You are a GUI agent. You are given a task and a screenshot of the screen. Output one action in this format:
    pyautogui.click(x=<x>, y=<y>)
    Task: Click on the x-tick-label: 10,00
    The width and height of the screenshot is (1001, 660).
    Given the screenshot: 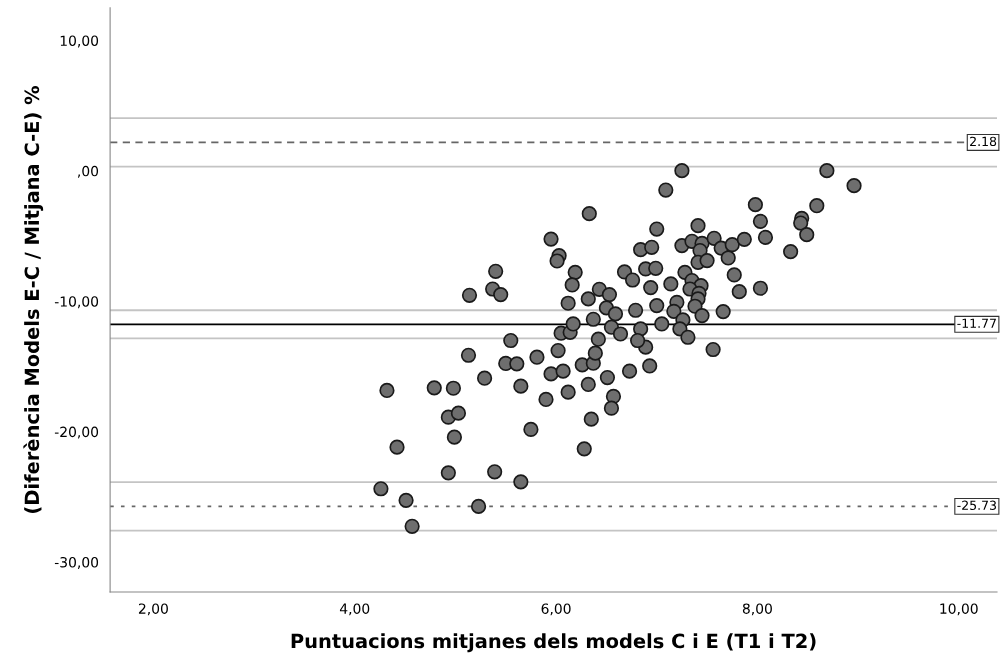 What is the action you would take?
    pyautogui.click(x=959, y=609)
    